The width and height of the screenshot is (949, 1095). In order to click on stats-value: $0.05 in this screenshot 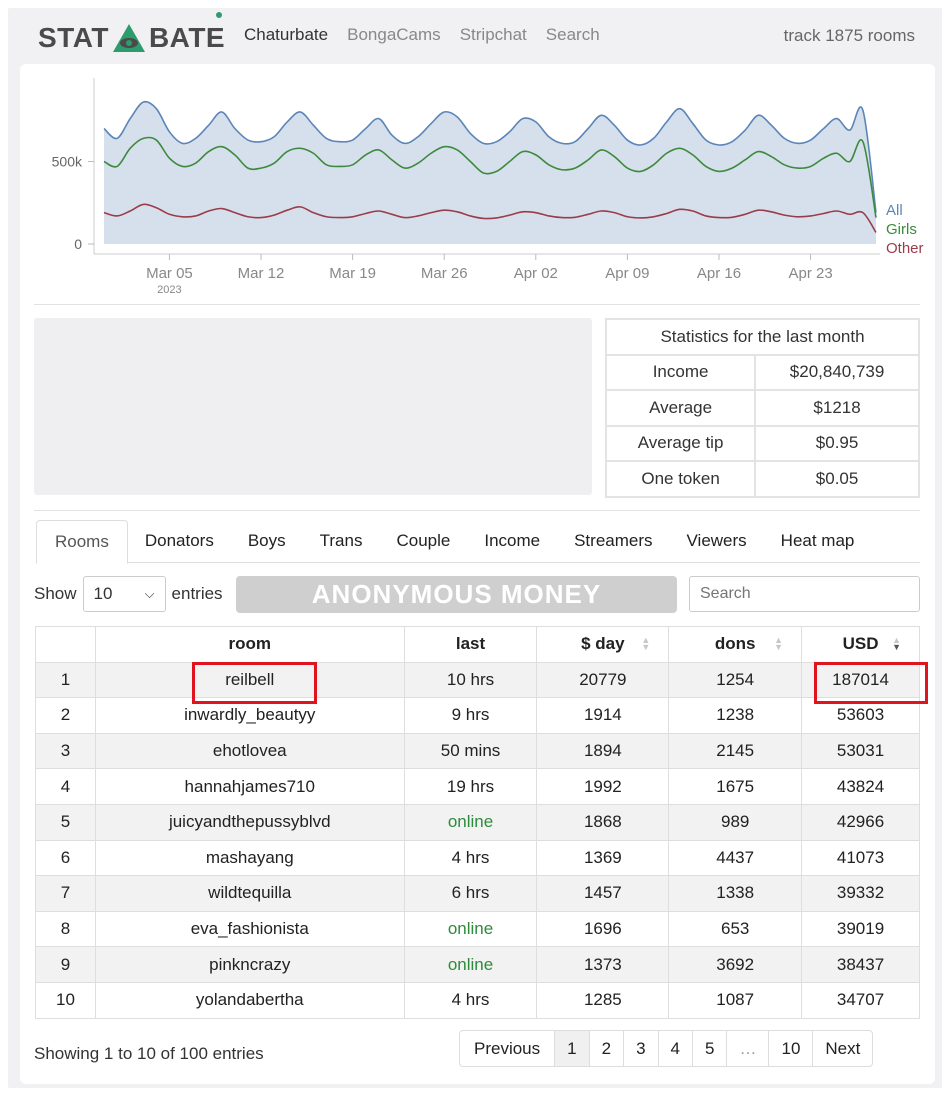, I will do `click(837, 479)`.